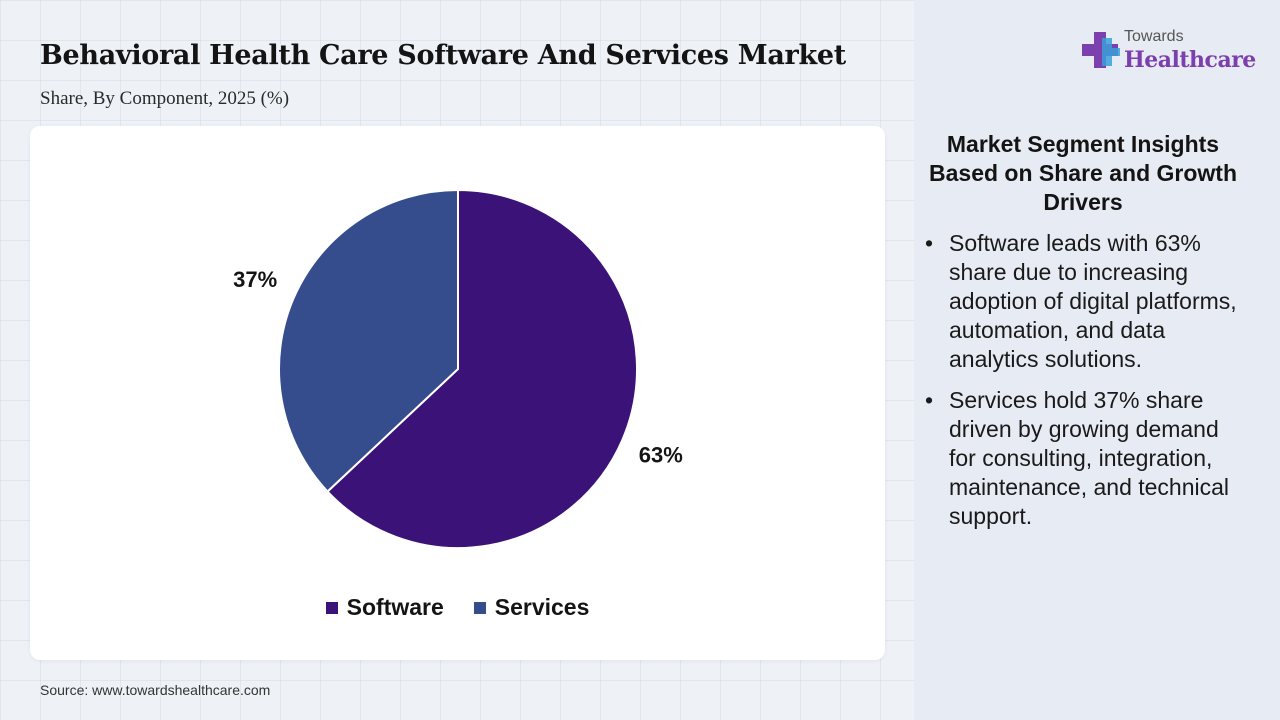 The height and width of the screenshot is (720, 1280). Describe the element at coordinates (1190, 60) in the screenshot. I see `logo-text-healthcare: Healthcare` at that location.